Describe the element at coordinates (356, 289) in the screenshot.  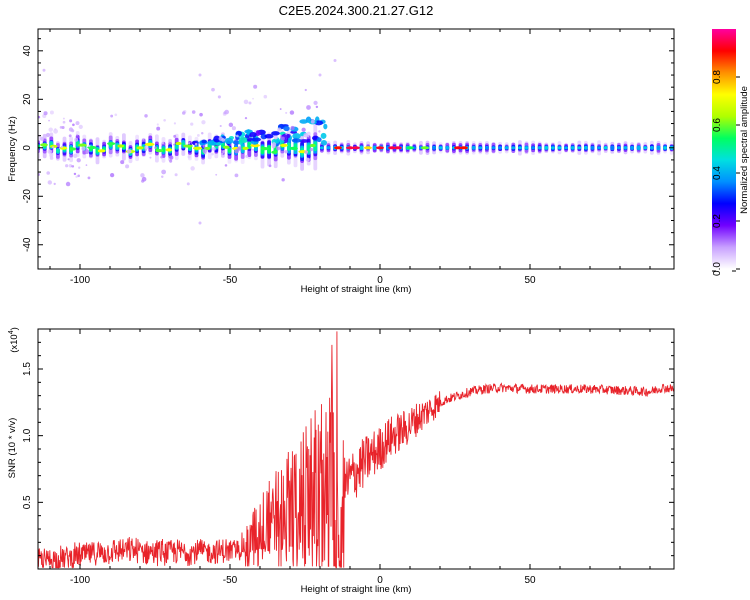
I see `spectrogram-x-axis-label: Height of straight line (km)` at that location.